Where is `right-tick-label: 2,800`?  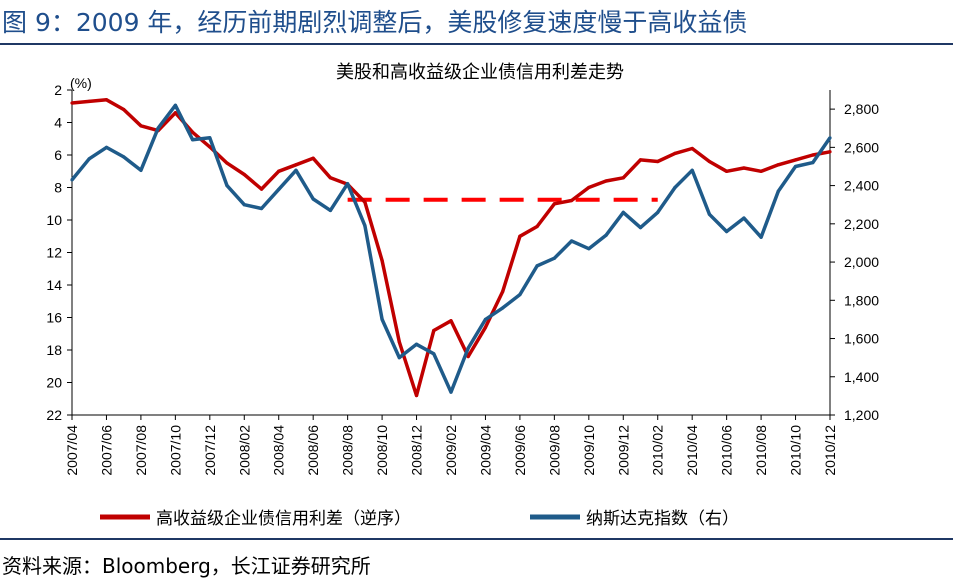 right-tick-label: 2,800 is located at coordinates (861, 109).